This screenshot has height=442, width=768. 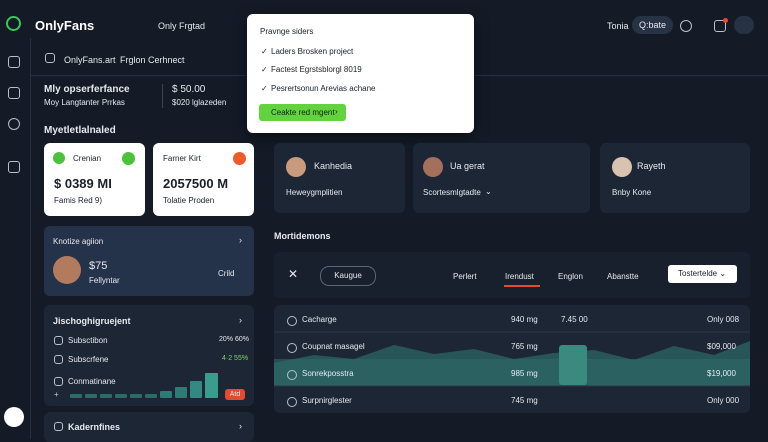 What do you see at coordinates (618, 26) in the screenshot?
I see `user-name: Tonia` at bounding box center [618, 26].